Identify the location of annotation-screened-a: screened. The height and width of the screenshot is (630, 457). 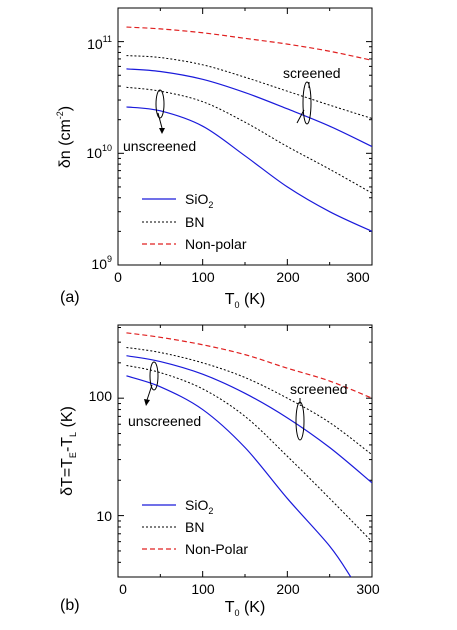
(312, 73).